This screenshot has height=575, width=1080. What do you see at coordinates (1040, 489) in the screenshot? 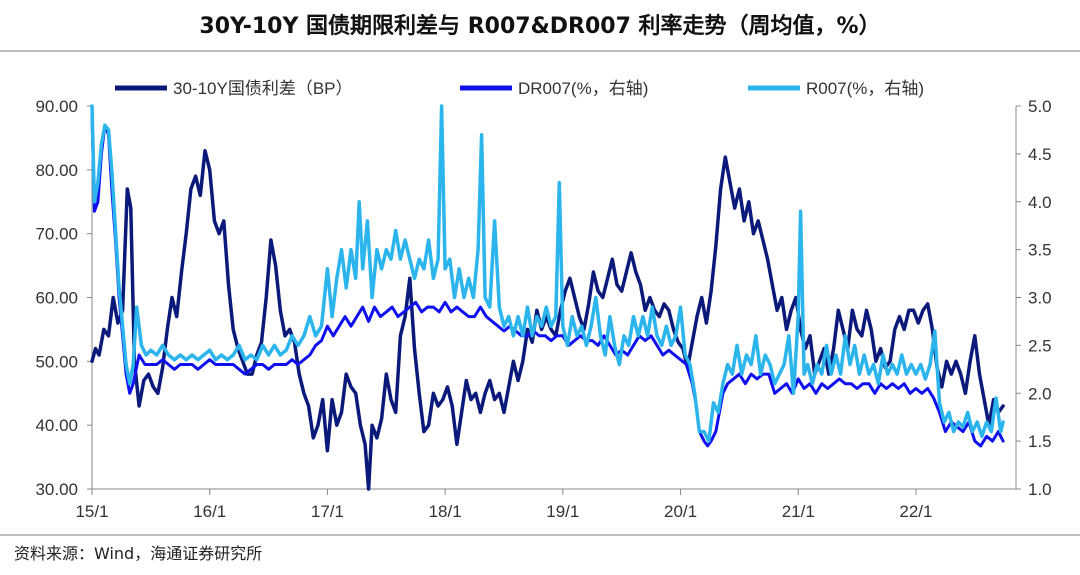
I see `y-right-tick-label: 1.0` at bounding box center [1040, 489].